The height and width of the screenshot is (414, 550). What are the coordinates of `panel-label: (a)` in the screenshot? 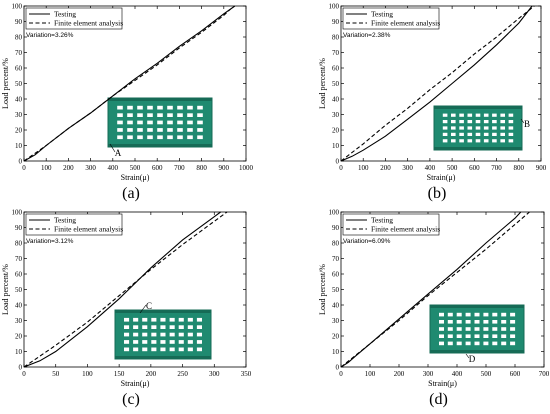 It's located at (131, 193).